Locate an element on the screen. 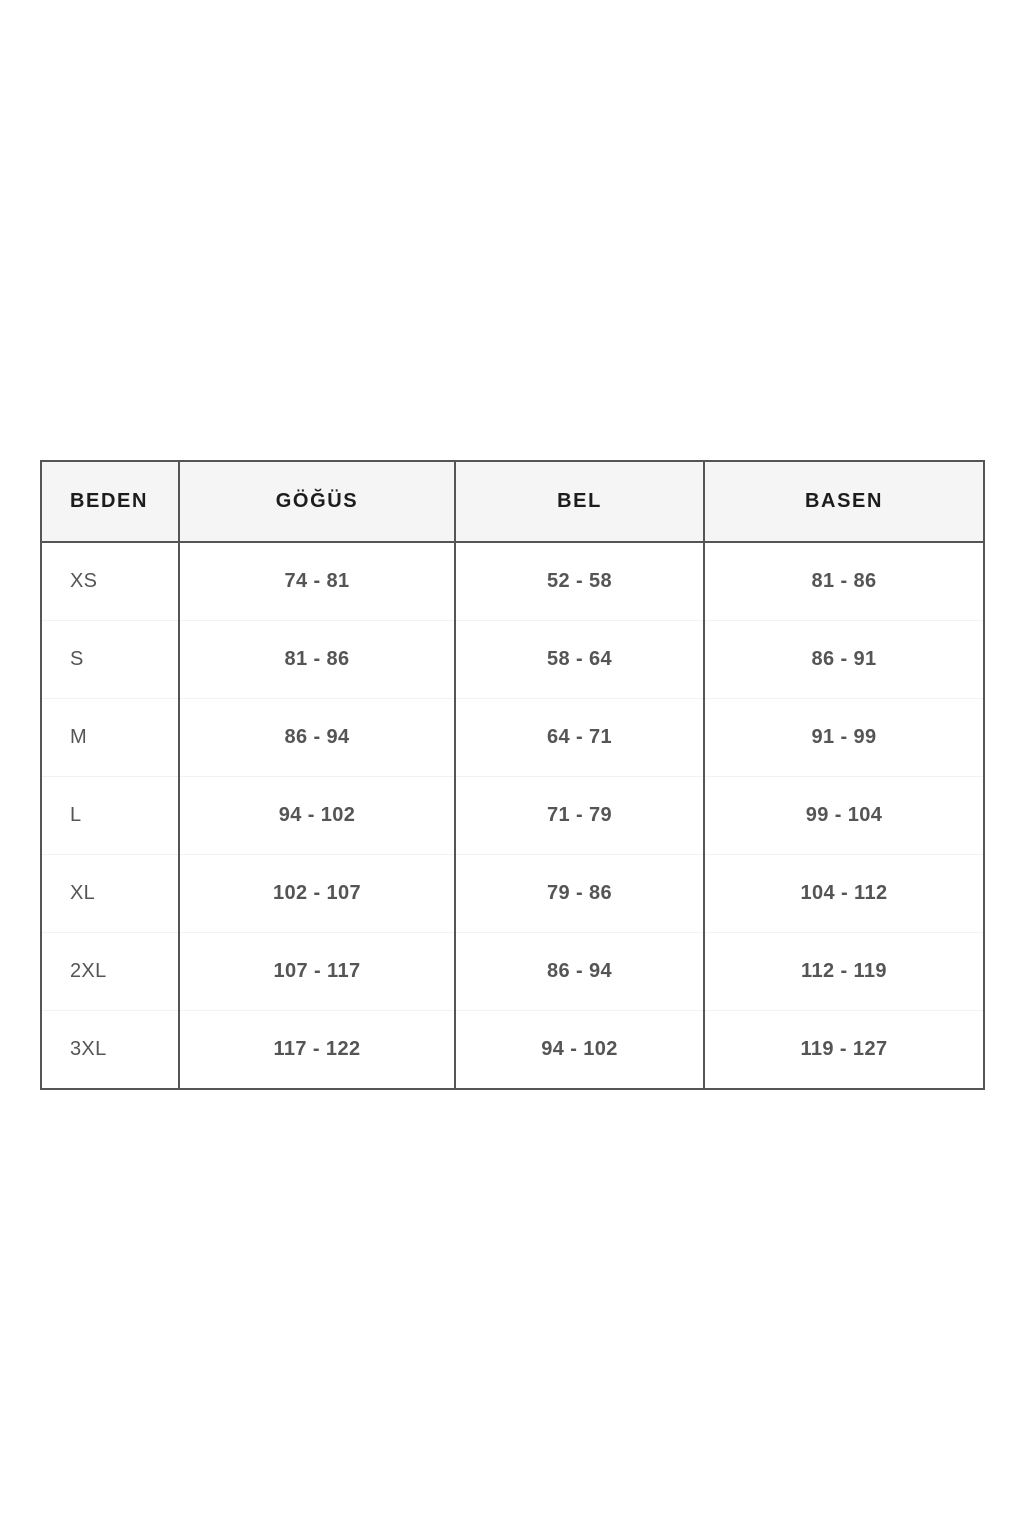  cell-gogus: 81 - 86 is located at coordinates (317, 659).